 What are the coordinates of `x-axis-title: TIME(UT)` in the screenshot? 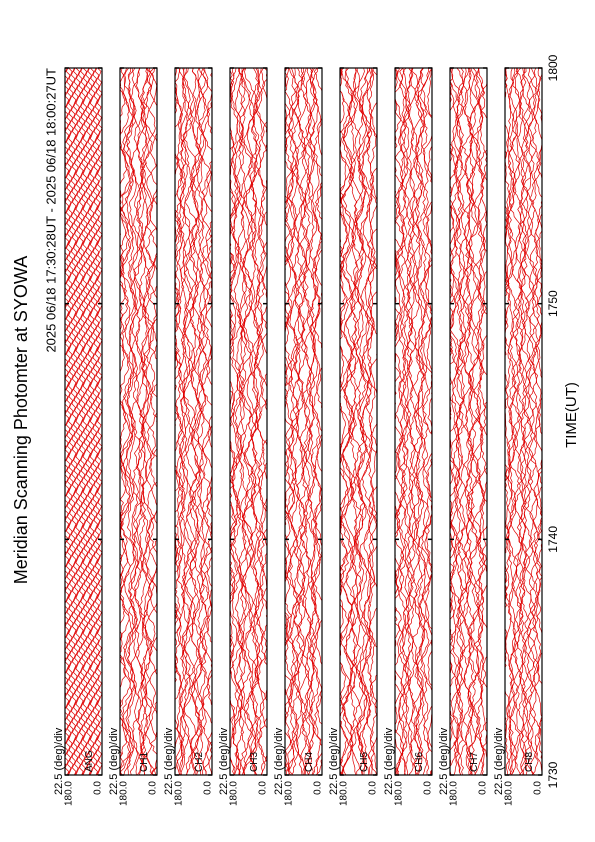 It's located at (571, 415).